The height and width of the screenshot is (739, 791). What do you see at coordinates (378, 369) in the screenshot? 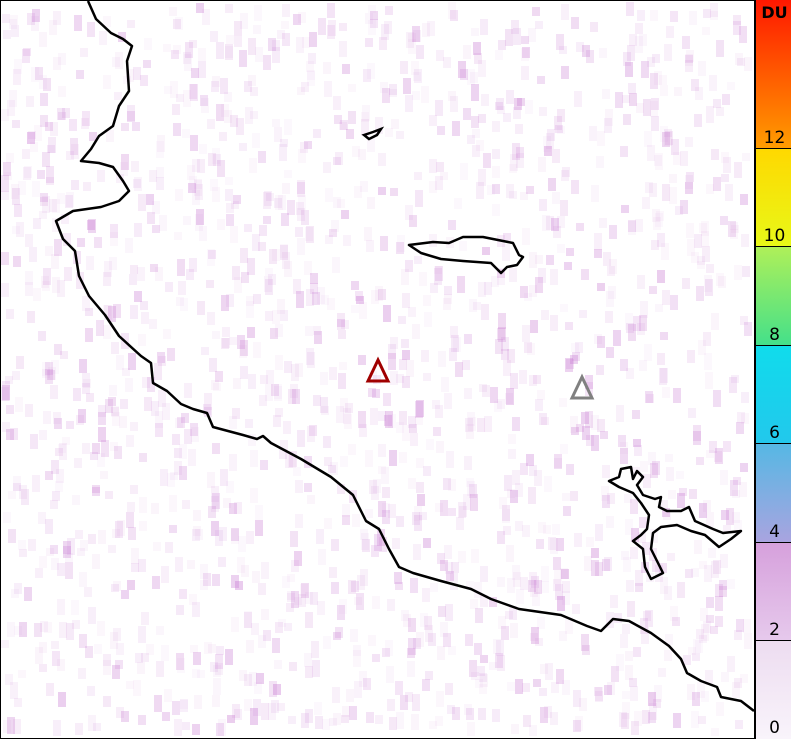
I see `volcano-marker-active` at bounding box center [378, 369].